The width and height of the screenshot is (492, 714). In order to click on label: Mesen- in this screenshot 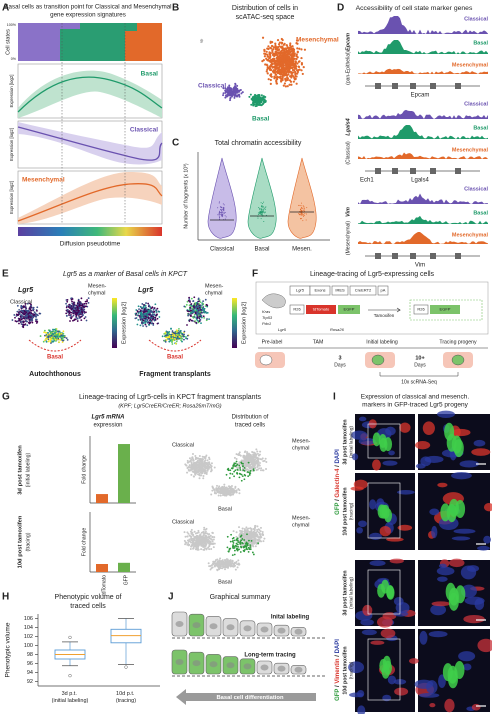, I will do `click(97, 286)`.